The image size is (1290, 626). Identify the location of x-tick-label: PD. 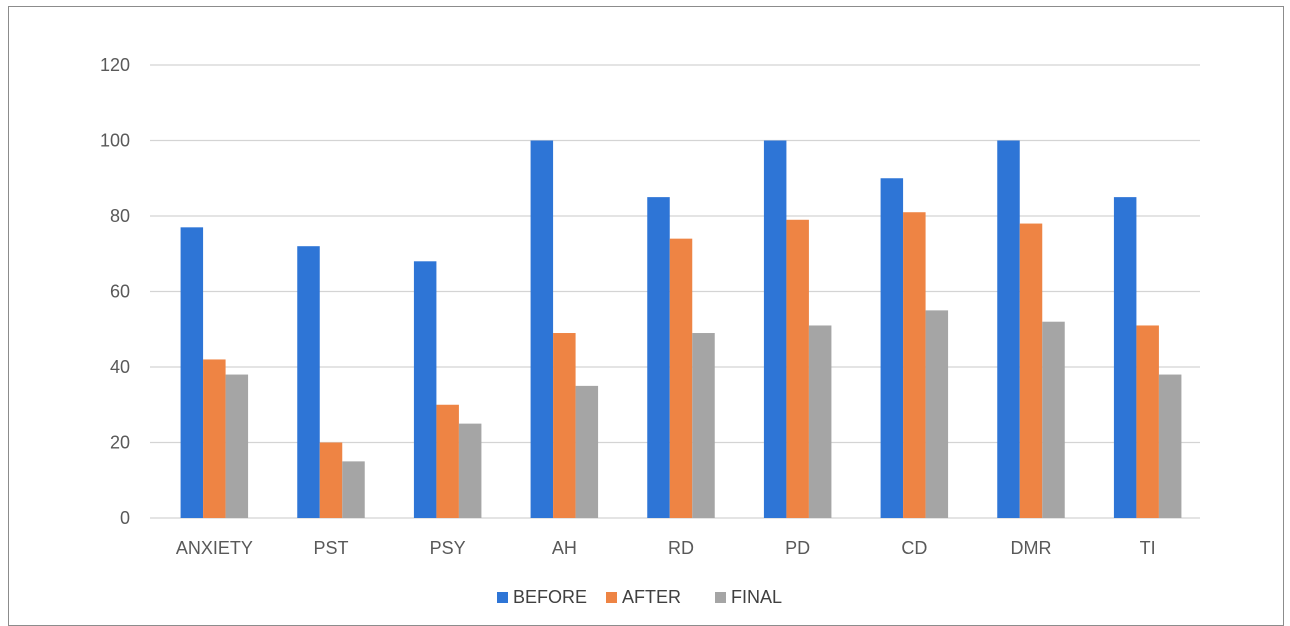
(797, 548).